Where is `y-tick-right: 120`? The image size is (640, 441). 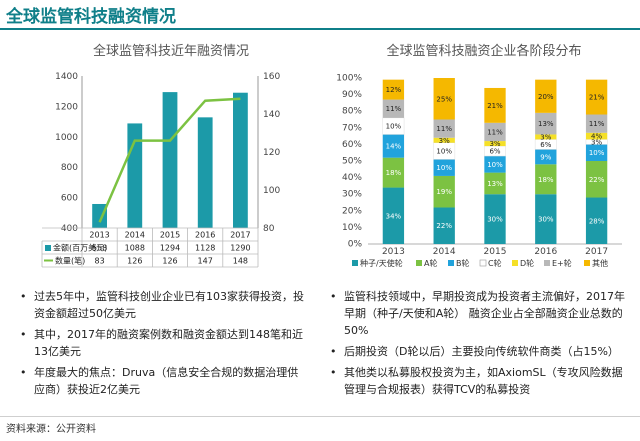 y-tick-right: 120 is located at coordinates (271, 153).